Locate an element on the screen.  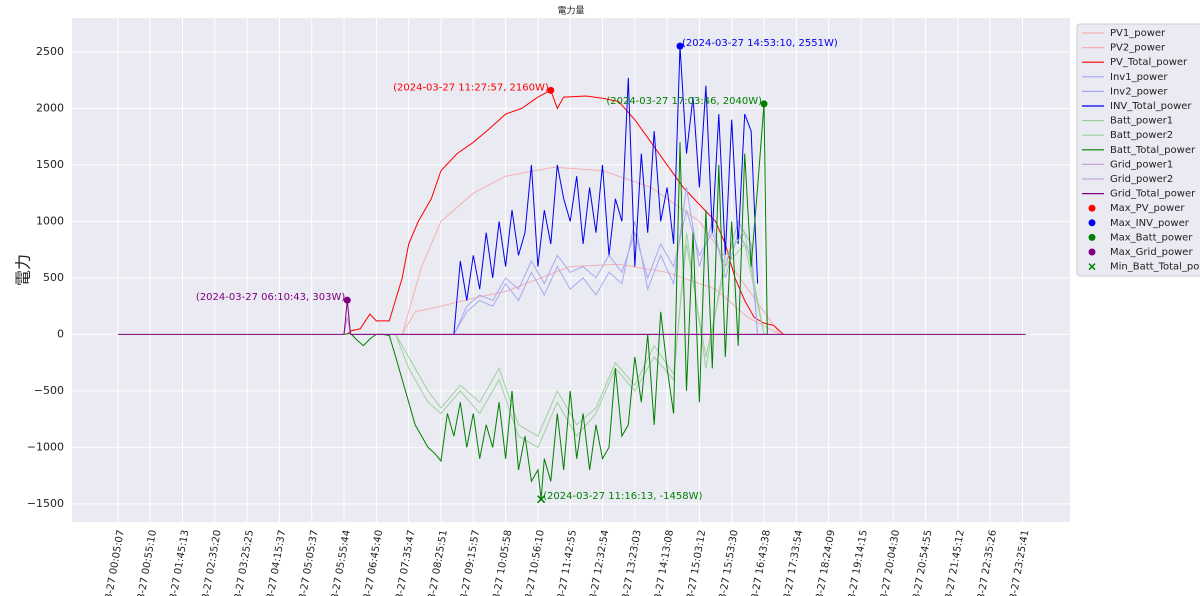
x-tick-label: 3-27 18:24:09 is located at coordinates (825, 562).